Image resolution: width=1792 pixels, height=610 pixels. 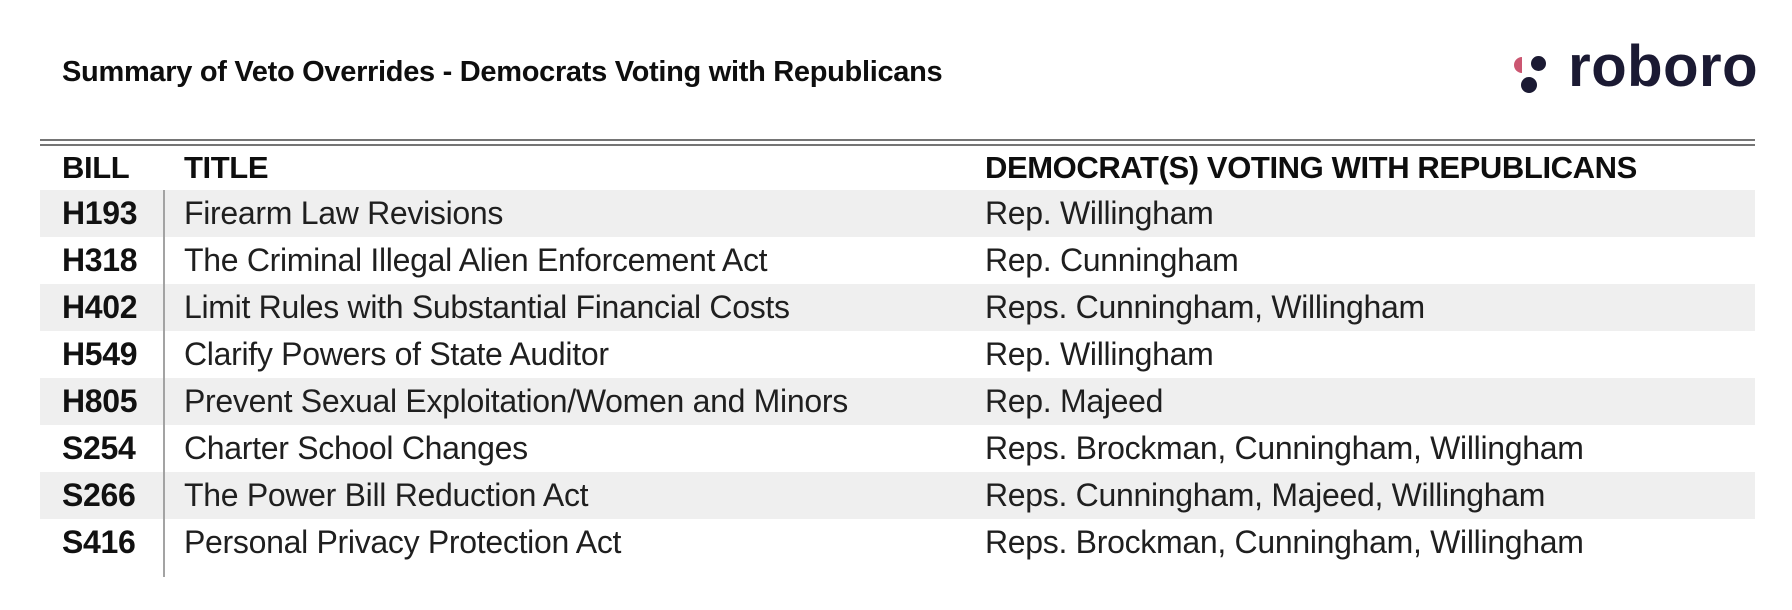 What do you see at coordinates (102, 213) in the screenshot?
I see `cell-bill: H193` at bounding box center [102, 213].